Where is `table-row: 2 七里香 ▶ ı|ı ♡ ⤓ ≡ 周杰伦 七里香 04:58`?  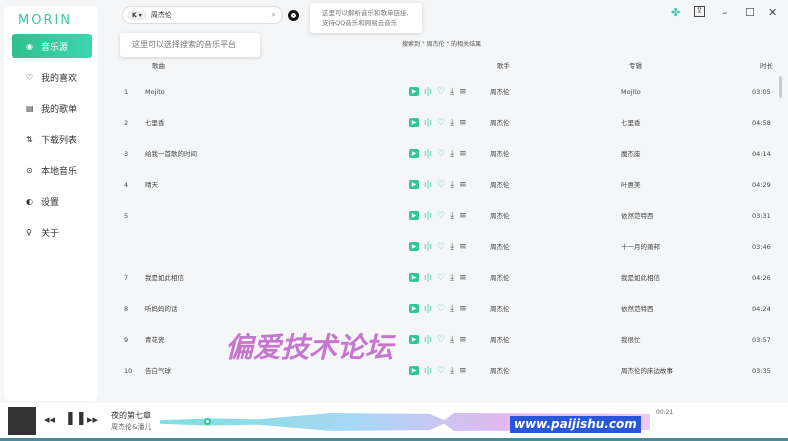 table-row: 2 七里香 ▶ ı|ı ♡ ⤓ ≡ 周杰伦 七里香 04:58 is located at coordinates (444, 131).